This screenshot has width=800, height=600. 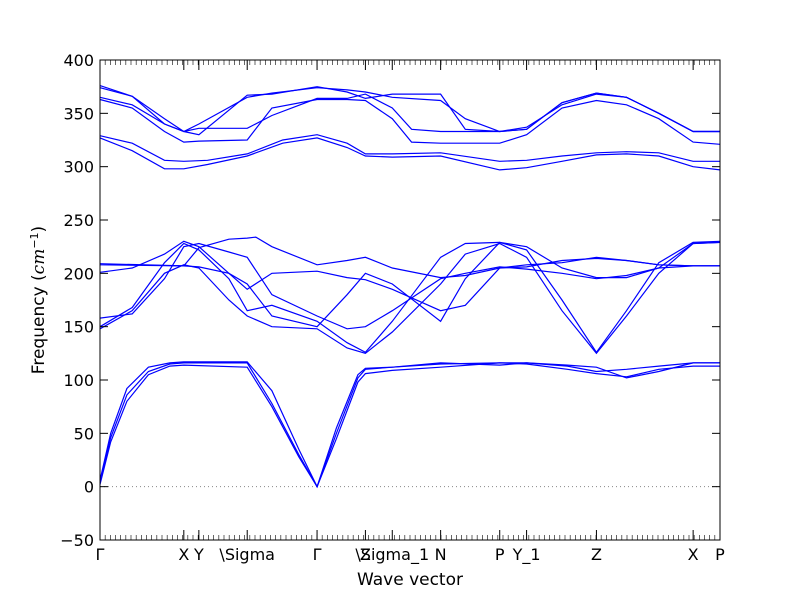 I want to click on y-tick-label: 300, so click(x=78, y=167).